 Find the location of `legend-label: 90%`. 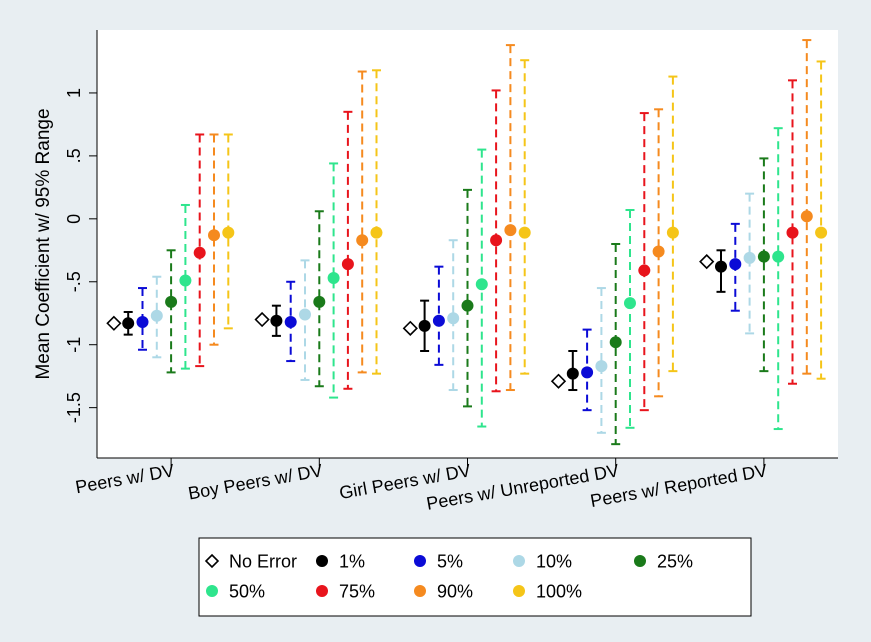

legend-label: 90% is located at coordinates (455, 592).